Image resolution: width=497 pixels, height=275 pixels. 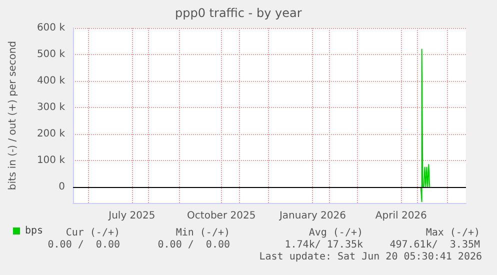 I want to click on x-tick-label: July 2025, so click(x=132, y=216).